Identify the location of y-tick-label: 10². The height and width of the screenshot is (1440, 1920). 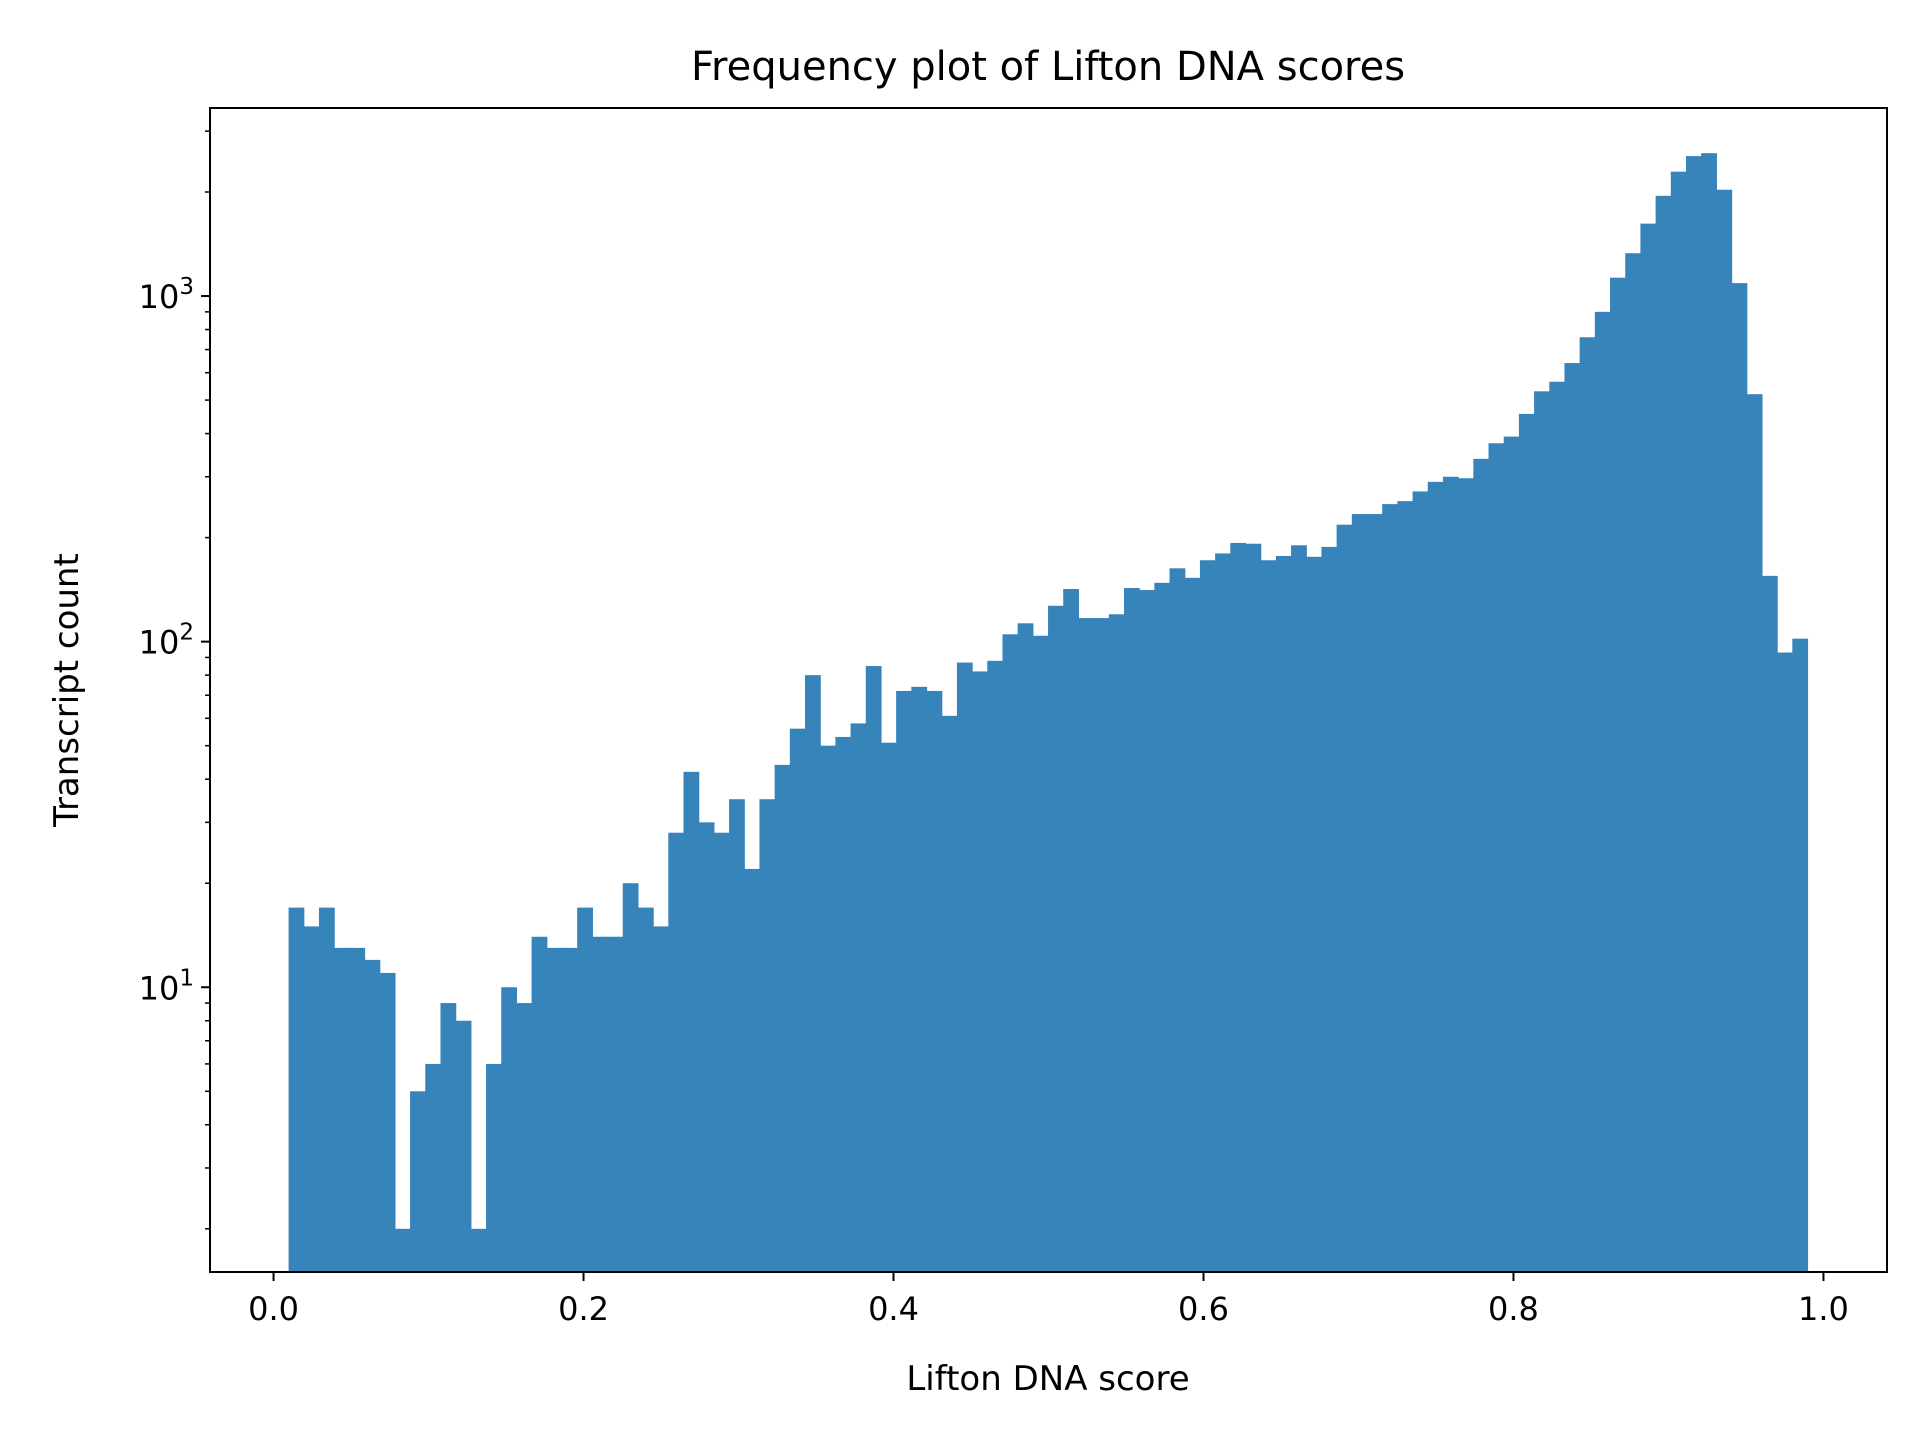
(166, 641).